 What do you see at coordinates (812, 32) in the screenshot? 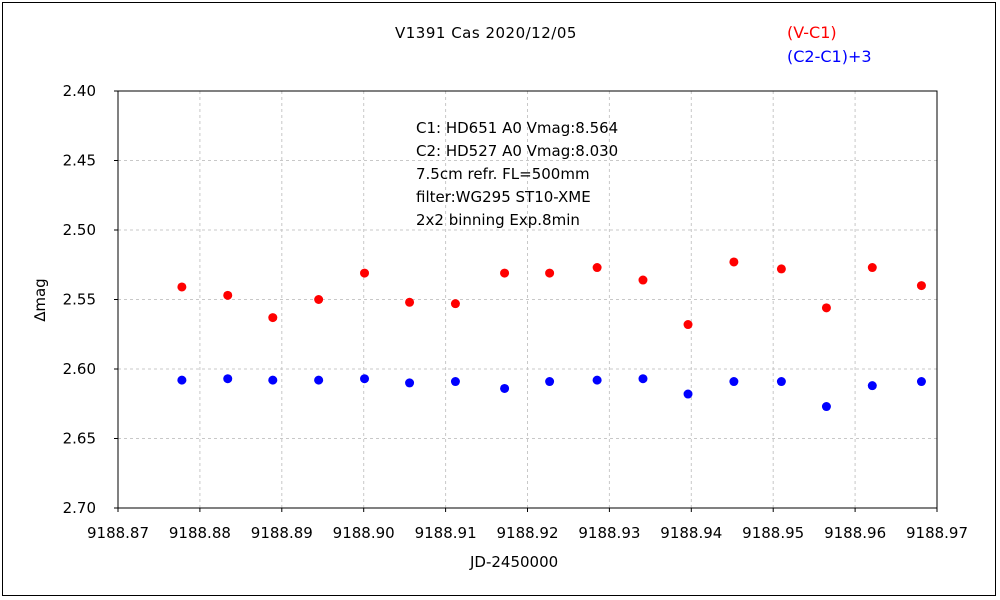
I see `legend-entry-v-c1: (V-C1)` at bounding box center [812, 32].